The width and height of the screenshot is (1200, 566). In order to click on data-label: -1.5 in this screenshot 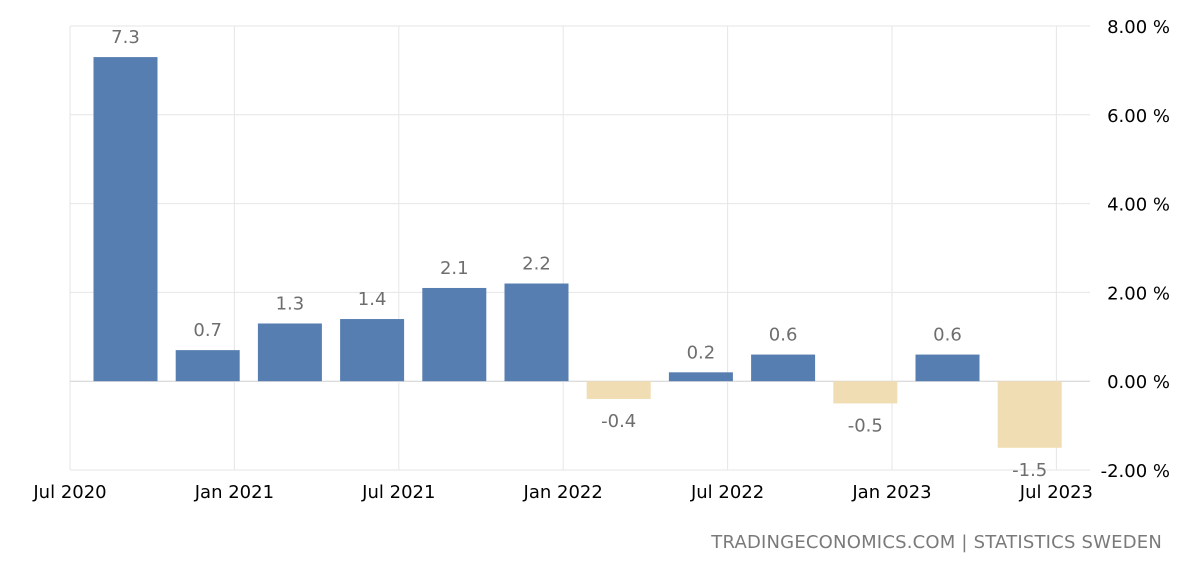, I will do `click(1029, 470)`.